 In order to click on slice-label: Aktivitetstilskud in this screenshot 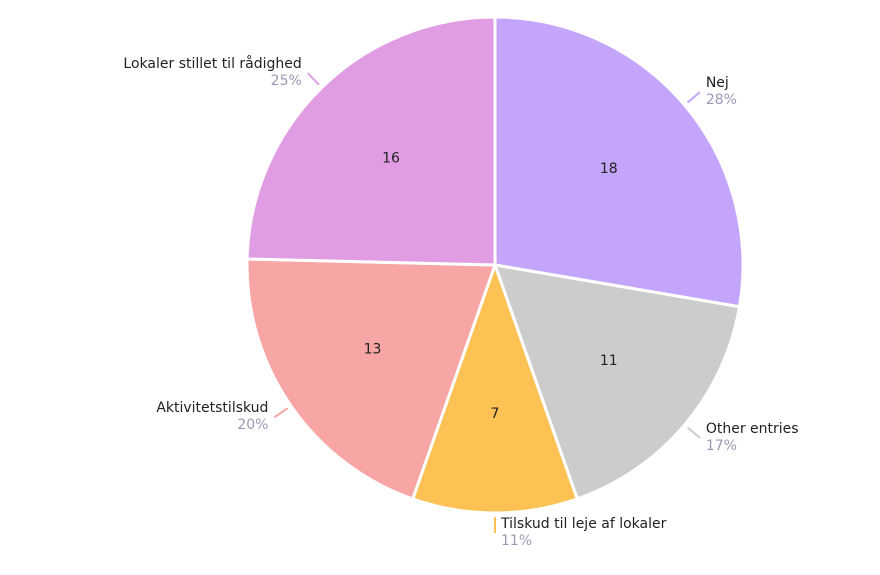, I will do `click(212, 408)`.